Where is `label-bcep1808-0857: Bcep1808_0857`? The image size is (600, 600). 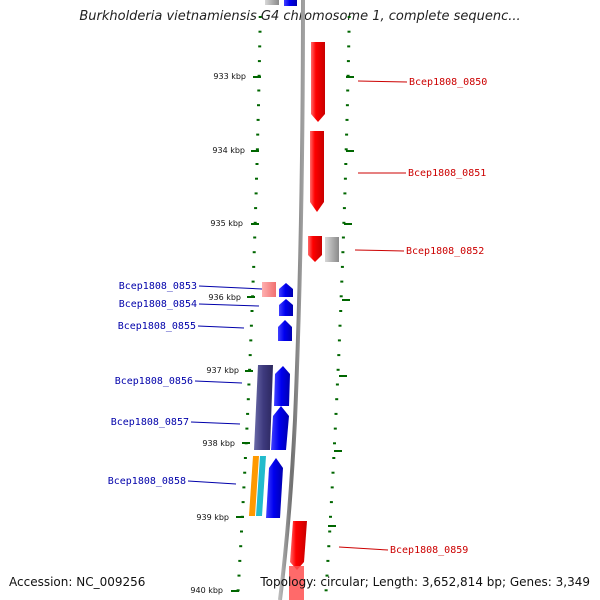
label-bcep1808-0857: Bcep1808_0857 is located at coordinates (176, 422).